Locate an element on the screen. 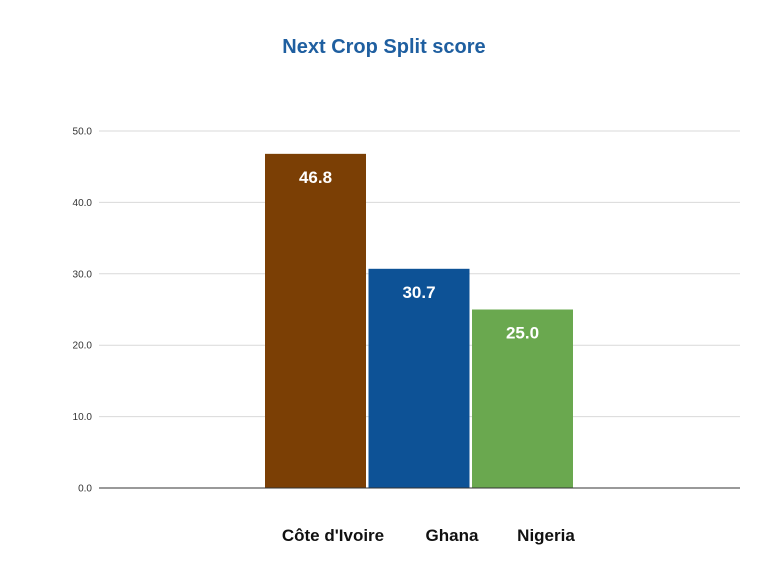 Image resolution: width=768 pixels, height=565 pixels. y-tick-label: 30.0 is located at coordinates (83, 274).